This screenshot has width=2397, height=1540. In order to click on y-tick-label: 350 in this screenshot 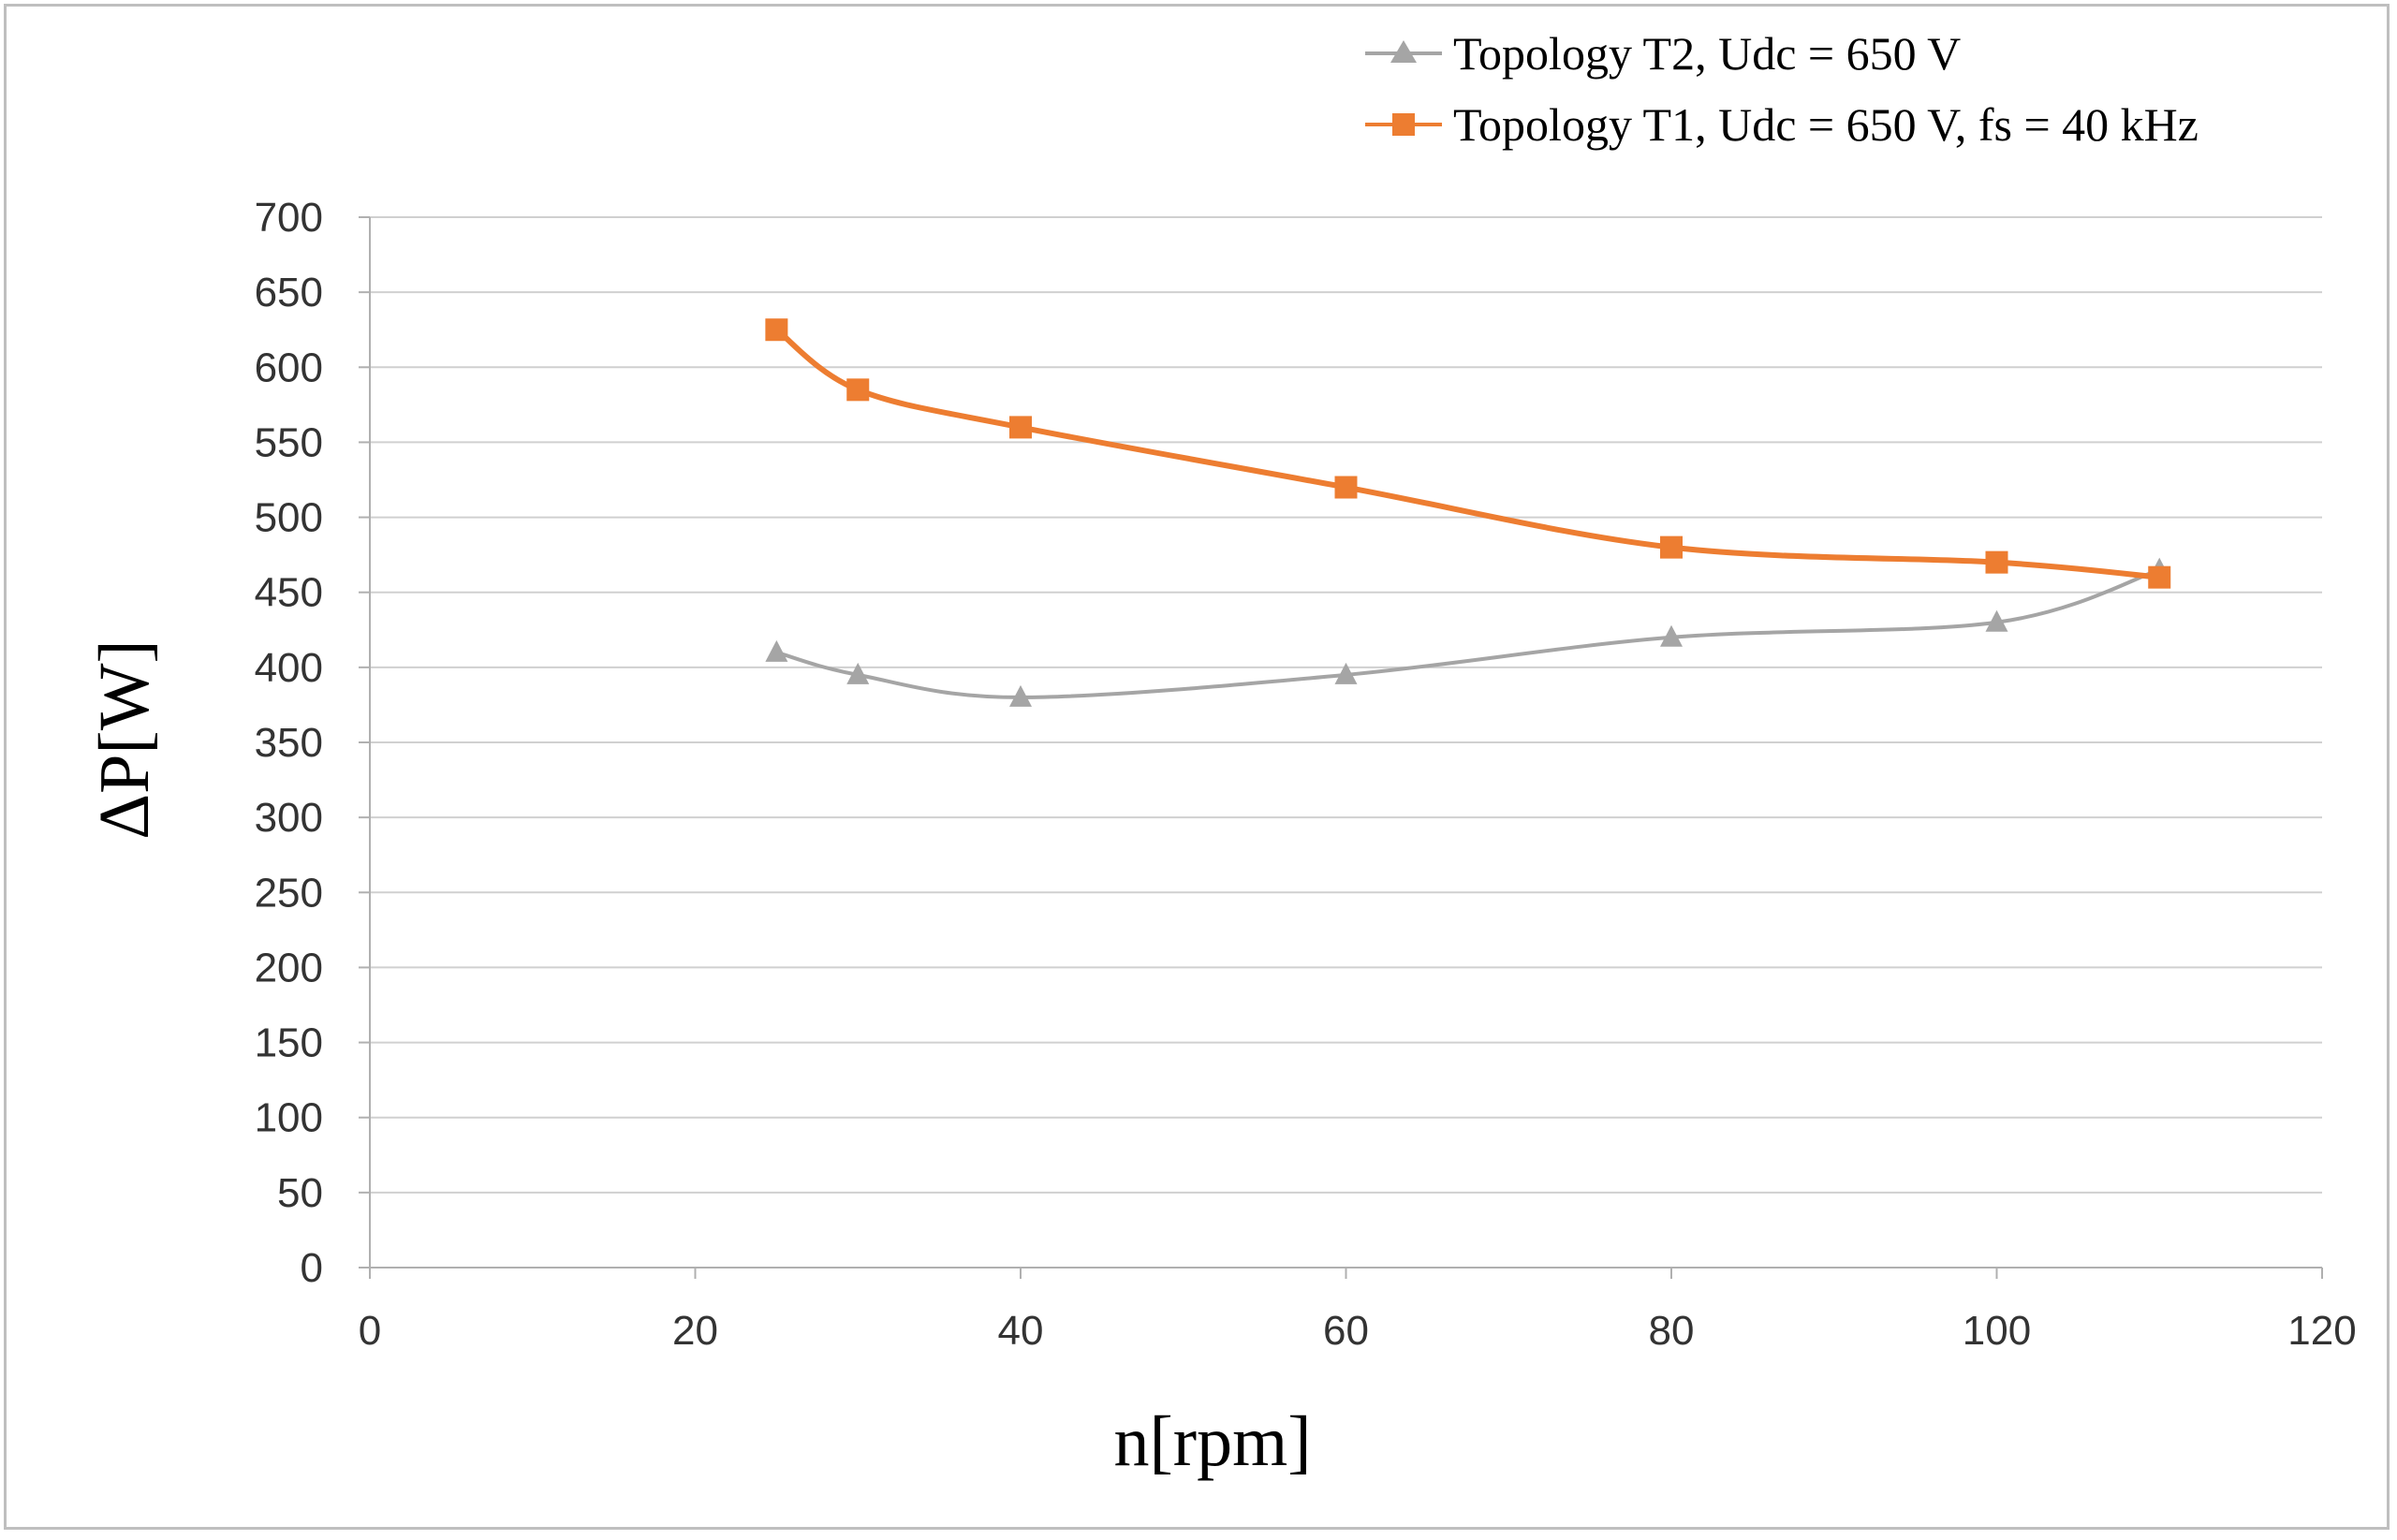, I will do `click(289, 743)`.